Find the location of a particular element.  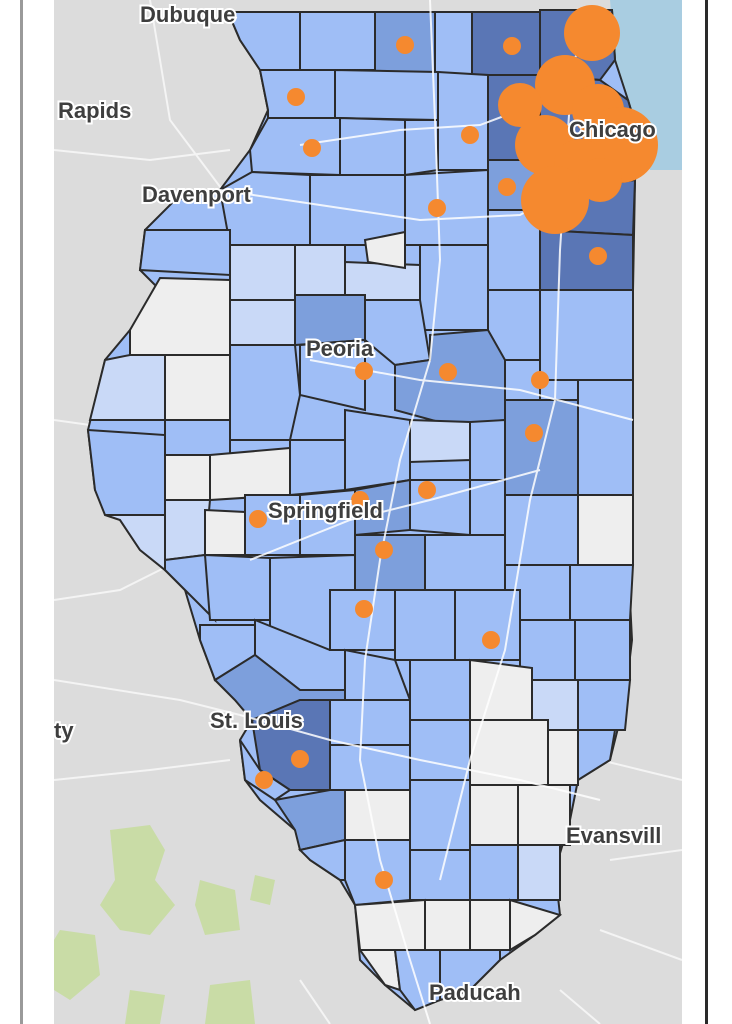

city-label-dubuque: Dubuque is located at coordinates (187, 14).